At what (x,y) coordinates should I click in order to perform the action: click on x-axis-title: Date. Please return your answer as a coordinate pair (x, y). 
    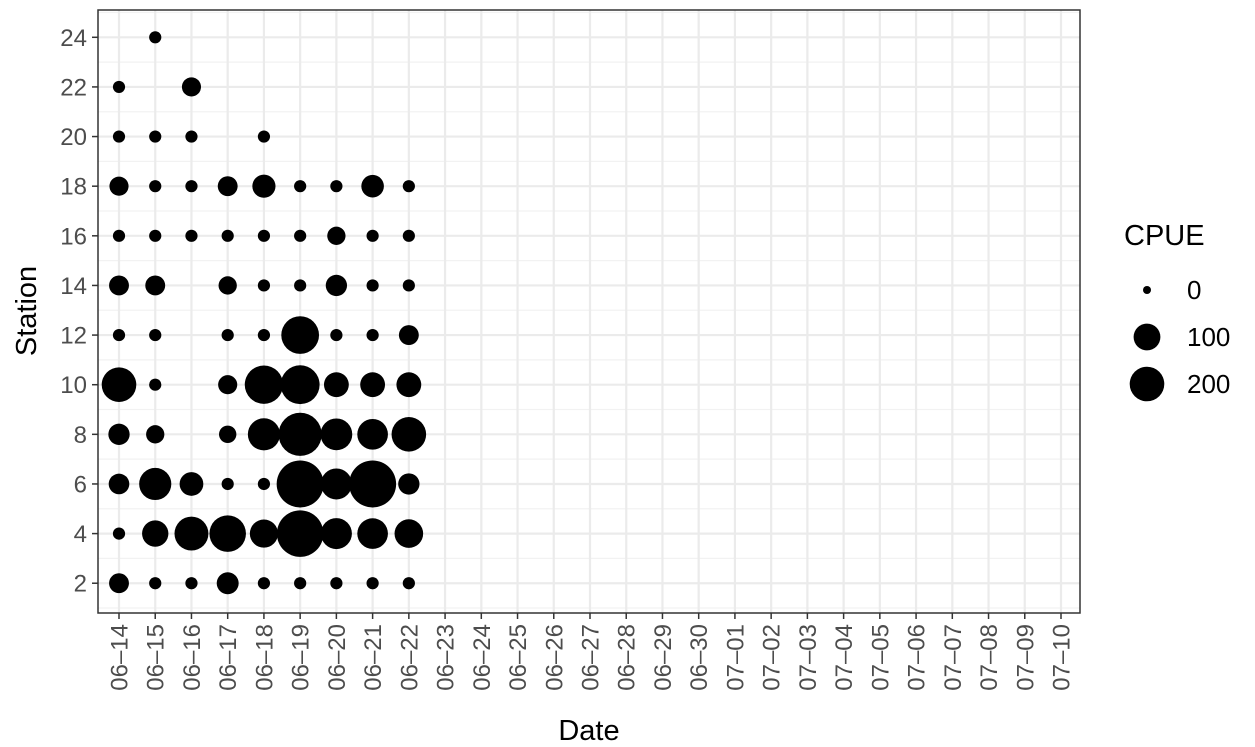
    Looking at the image, I should click on (588, 731).